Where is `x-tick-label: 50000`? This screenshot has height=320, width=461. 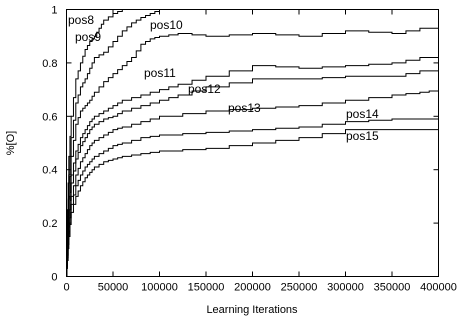 x-tick-label: 50000 is located at coordinates (113, 288).